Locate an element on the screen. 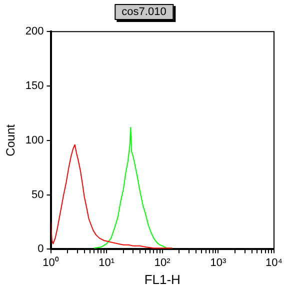  y-tick-label: 100 is located at coordinates (34, 140).